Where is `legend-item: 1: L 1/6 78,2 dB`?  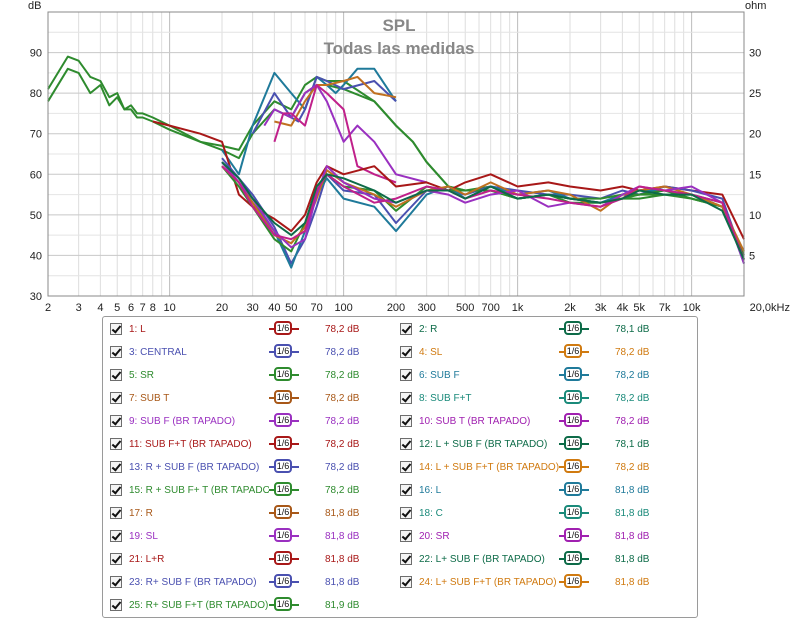 legend-item: 1: L 1/6 78,2 dB is located at coordinates (239, 329).